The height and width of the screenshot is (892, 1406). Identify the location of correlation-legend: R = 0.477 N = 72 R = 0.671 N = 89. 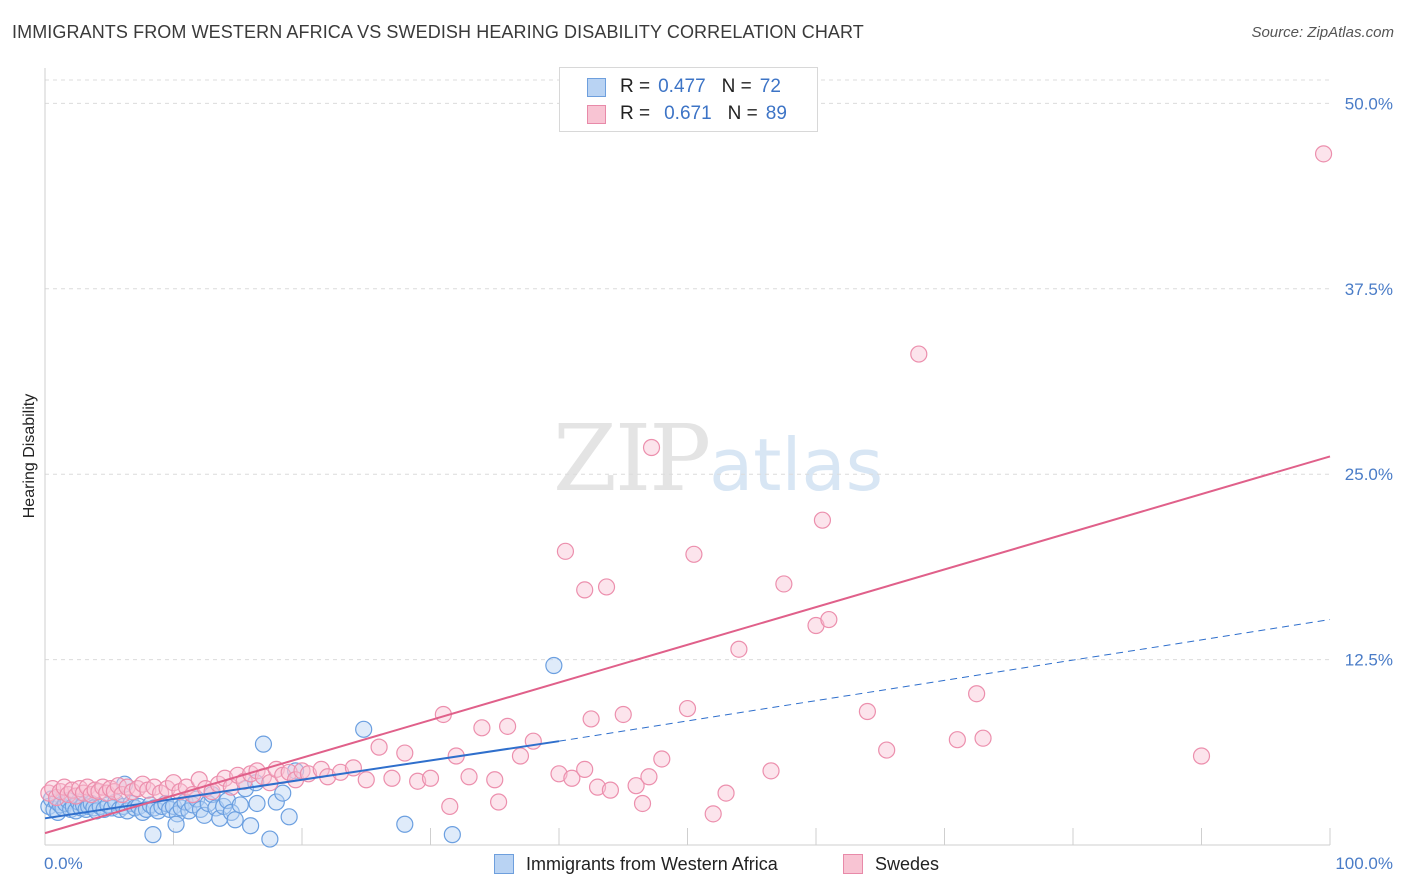
(688, 99).